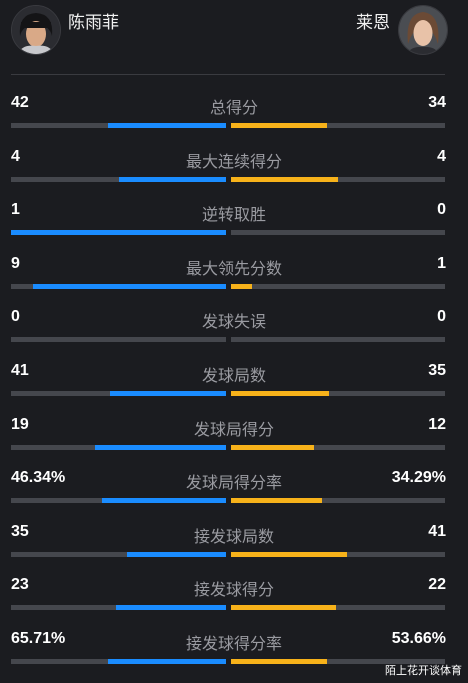 The image size is (468, 683). Describe the element at coordinates (437, 102) in the screenshot. I see `stat-right-value: 34` at that location.